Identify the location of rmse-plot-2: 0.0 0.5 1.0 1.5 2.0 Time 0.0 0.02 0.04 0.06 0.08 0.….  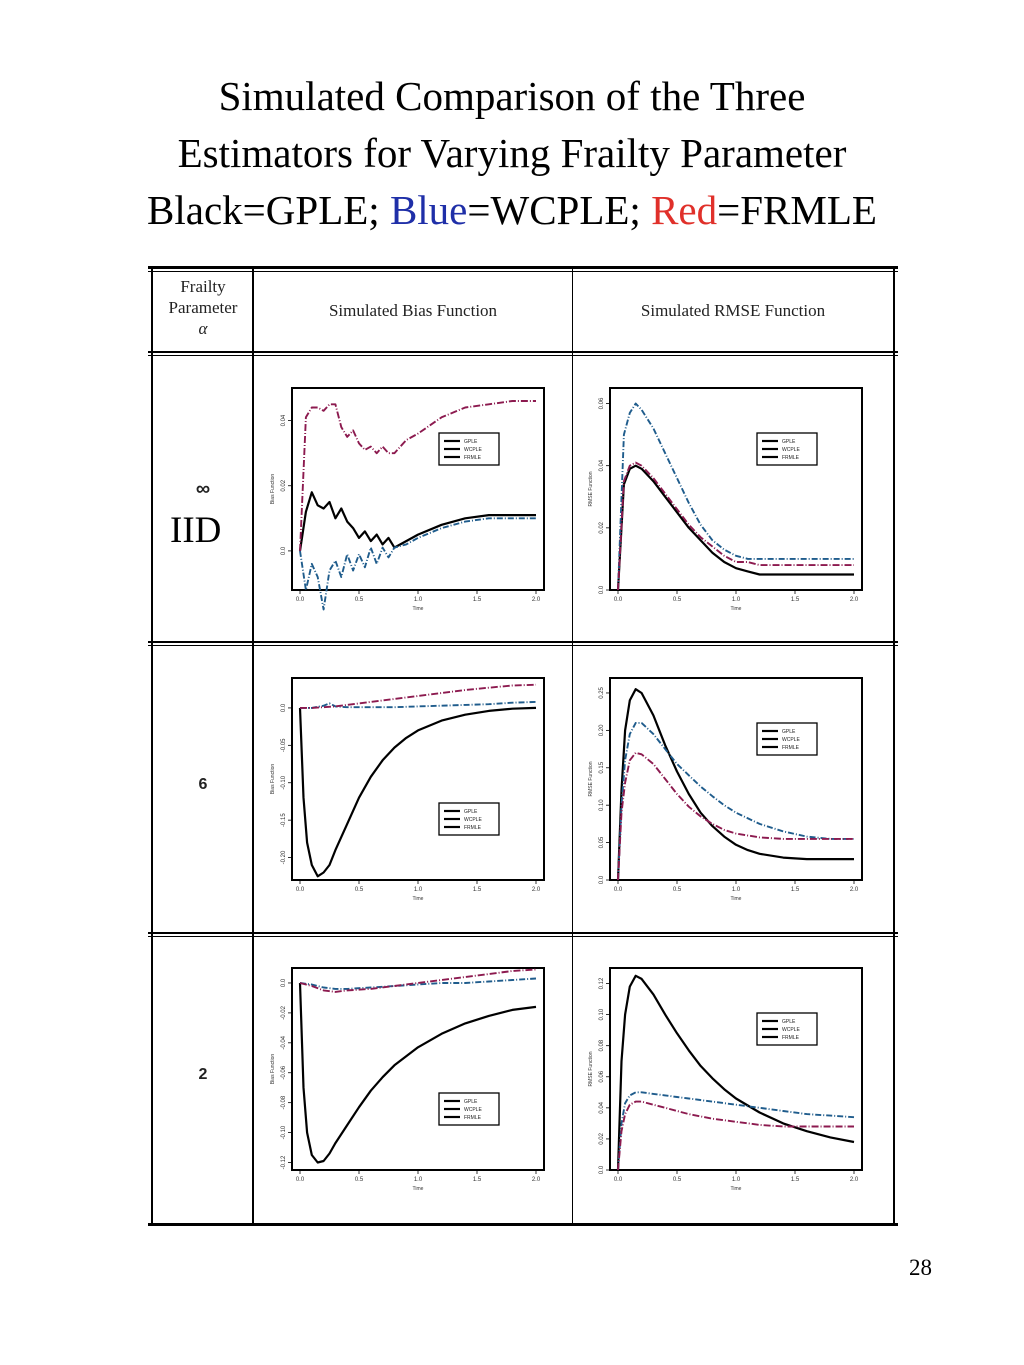
(725, 1079).